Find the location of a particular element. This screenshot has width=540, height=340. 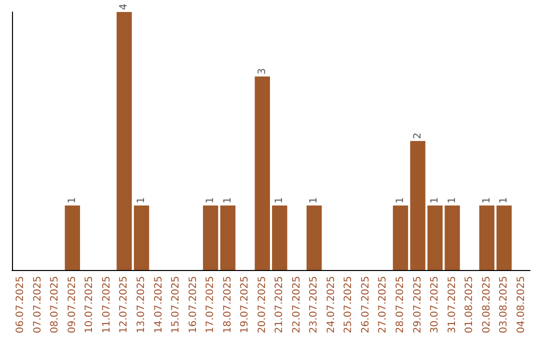

x-tick-label: 24.07.2025 is located at coordinates (331, 305).